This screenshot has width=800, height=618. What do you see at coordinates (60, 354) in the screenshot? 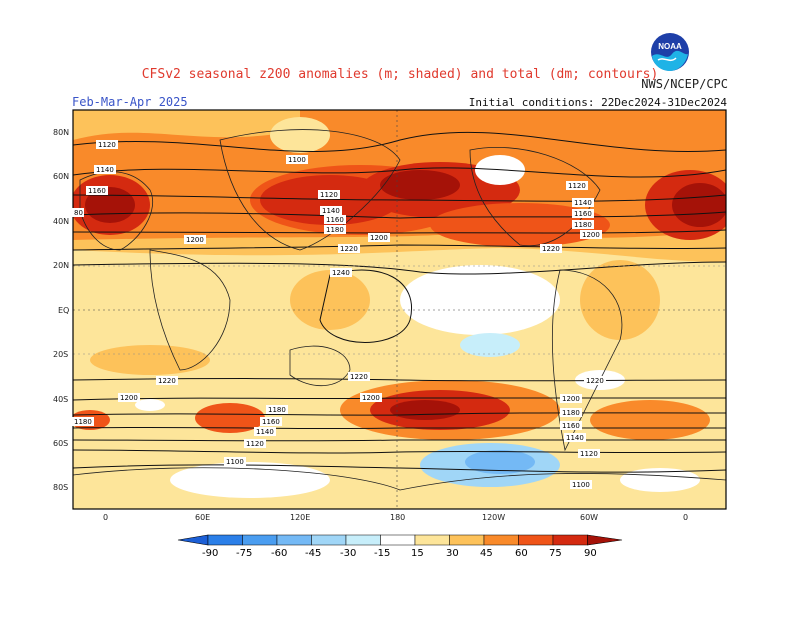
I see `lat-label: 20S` at bounding box center [60, 354].